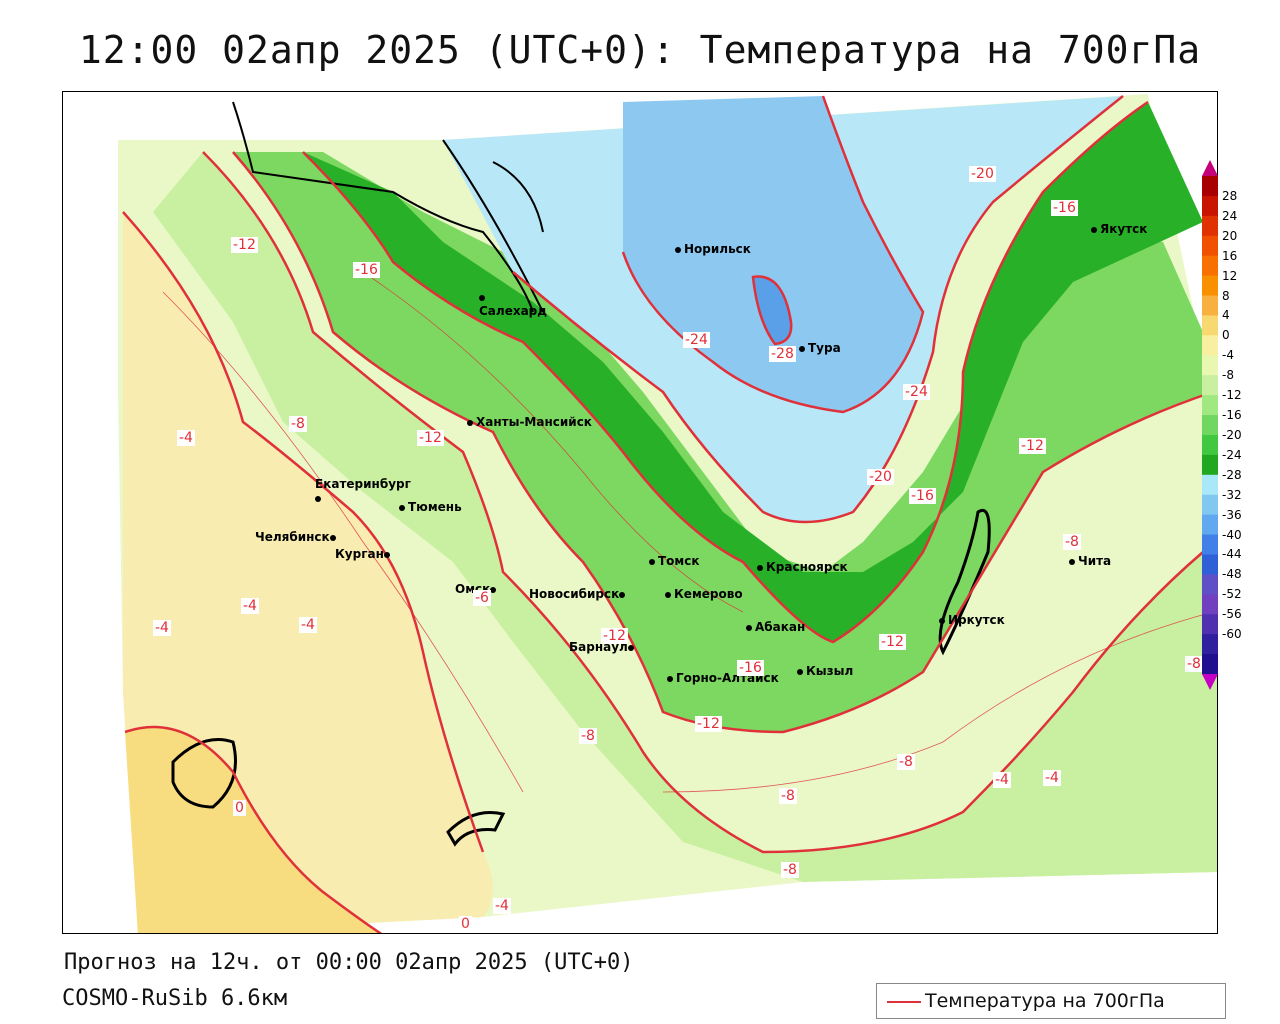 This screenshot has width=1280, height=1024. What do you see at coordinates (1090, 561) in the screenshot?
I see `city-chita: Чита` at bounding box center [1090, 561].